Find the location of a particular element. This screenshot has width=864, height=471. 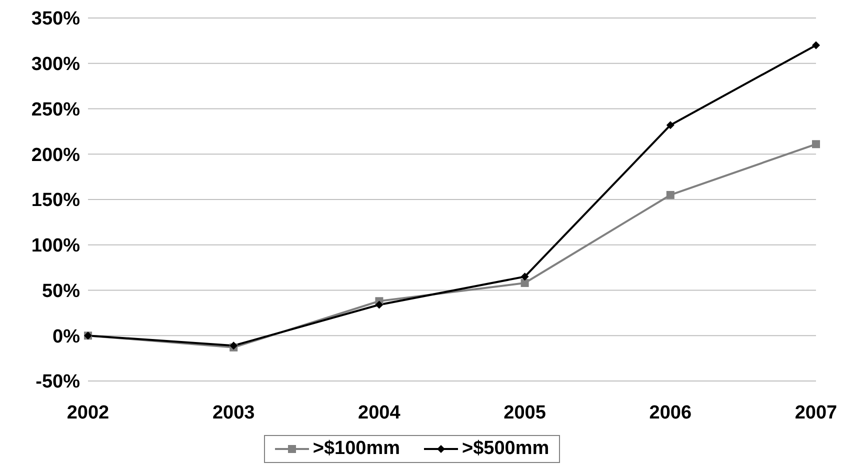

x-tick-label: 2003 is located at coordinates (233, 413).